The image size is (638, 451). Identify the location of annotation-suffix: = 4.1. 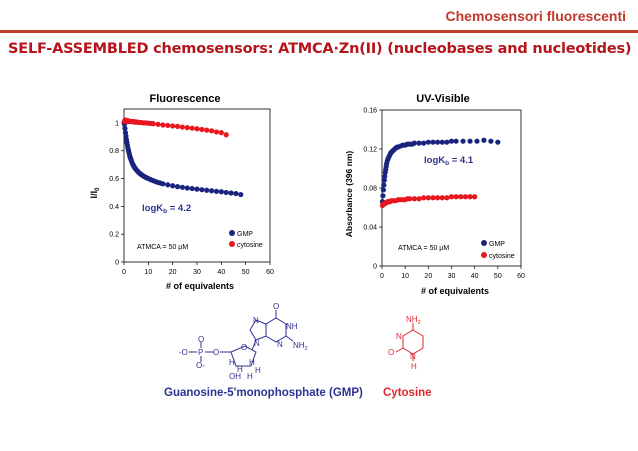
(461, 160).